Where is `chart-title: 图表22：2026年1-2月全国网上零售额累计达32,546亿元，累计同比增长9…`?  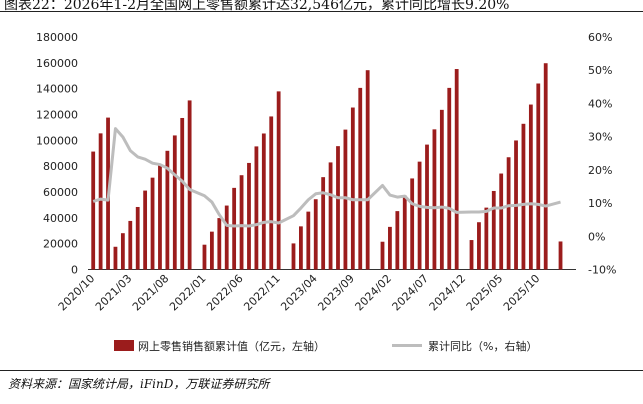
chart-title: 图表22：2026年1-2月全国网上零售额累计达32,546亿元，累计同比增长9… is located at coordinates (257, 6).